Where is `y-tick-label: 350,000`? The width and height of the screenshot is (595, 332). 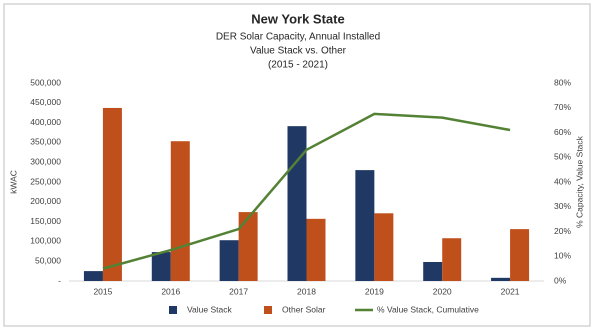 y-tick-label: 350,000 is located at coordinates (45, 142).